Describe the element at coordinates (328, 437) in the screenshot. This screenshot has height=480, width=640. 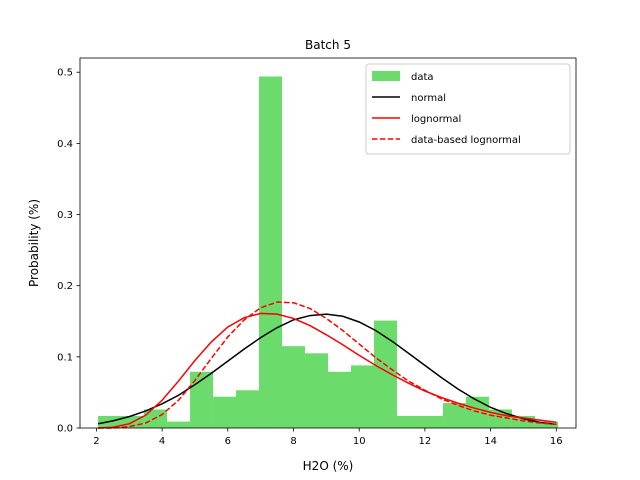
I see `x-axis-ticks: 2 4 6 8 10 12 14 16` at that location.